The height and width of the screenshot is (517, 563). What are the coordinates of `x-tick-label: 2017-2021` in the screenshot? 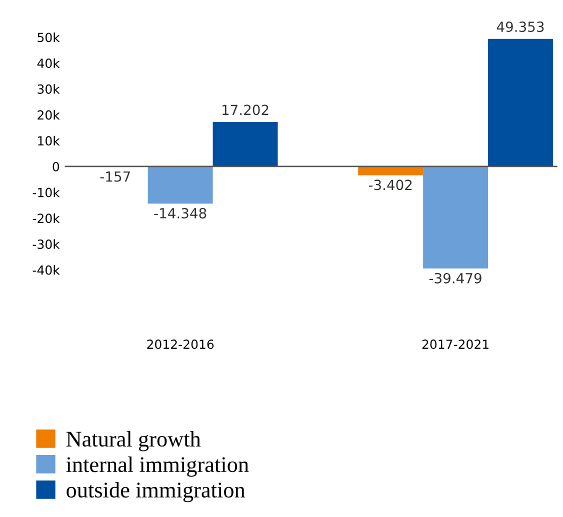 It's located at (455, 344).